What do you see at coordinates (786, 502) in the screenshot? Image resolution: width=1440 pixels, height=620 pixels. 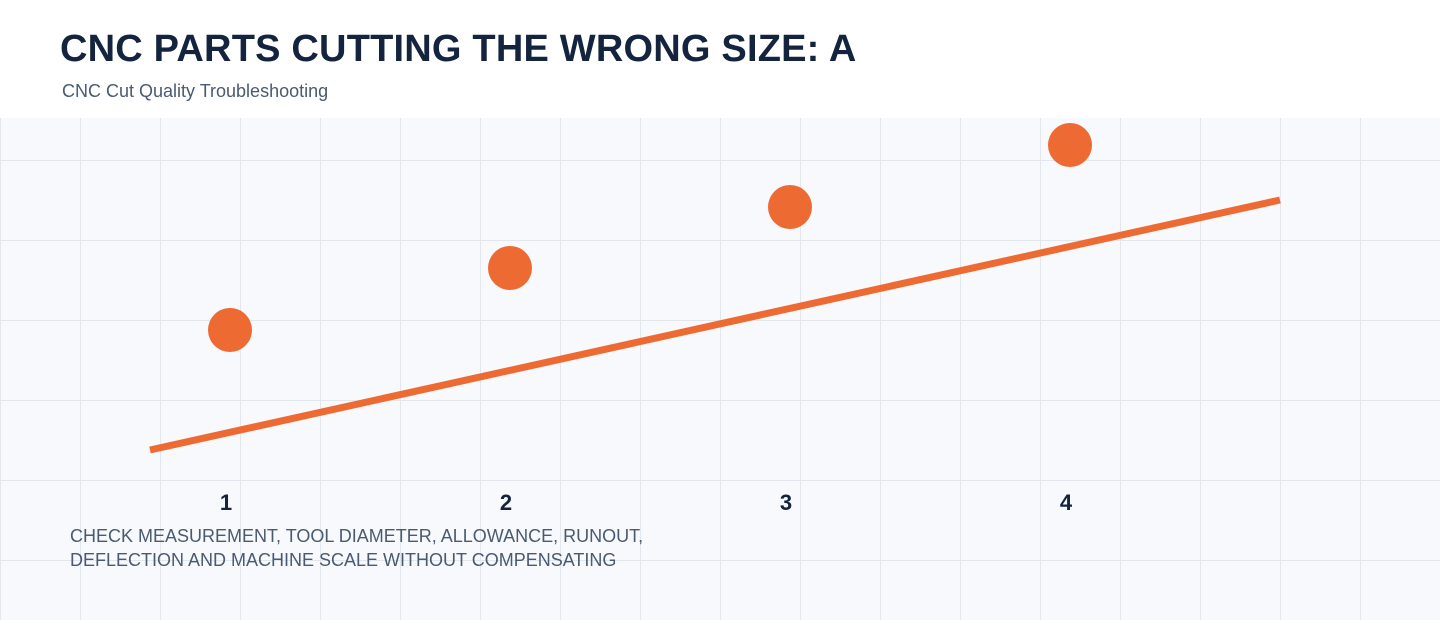 I see `step-number-3: 3` at bounding box center [786, 502].